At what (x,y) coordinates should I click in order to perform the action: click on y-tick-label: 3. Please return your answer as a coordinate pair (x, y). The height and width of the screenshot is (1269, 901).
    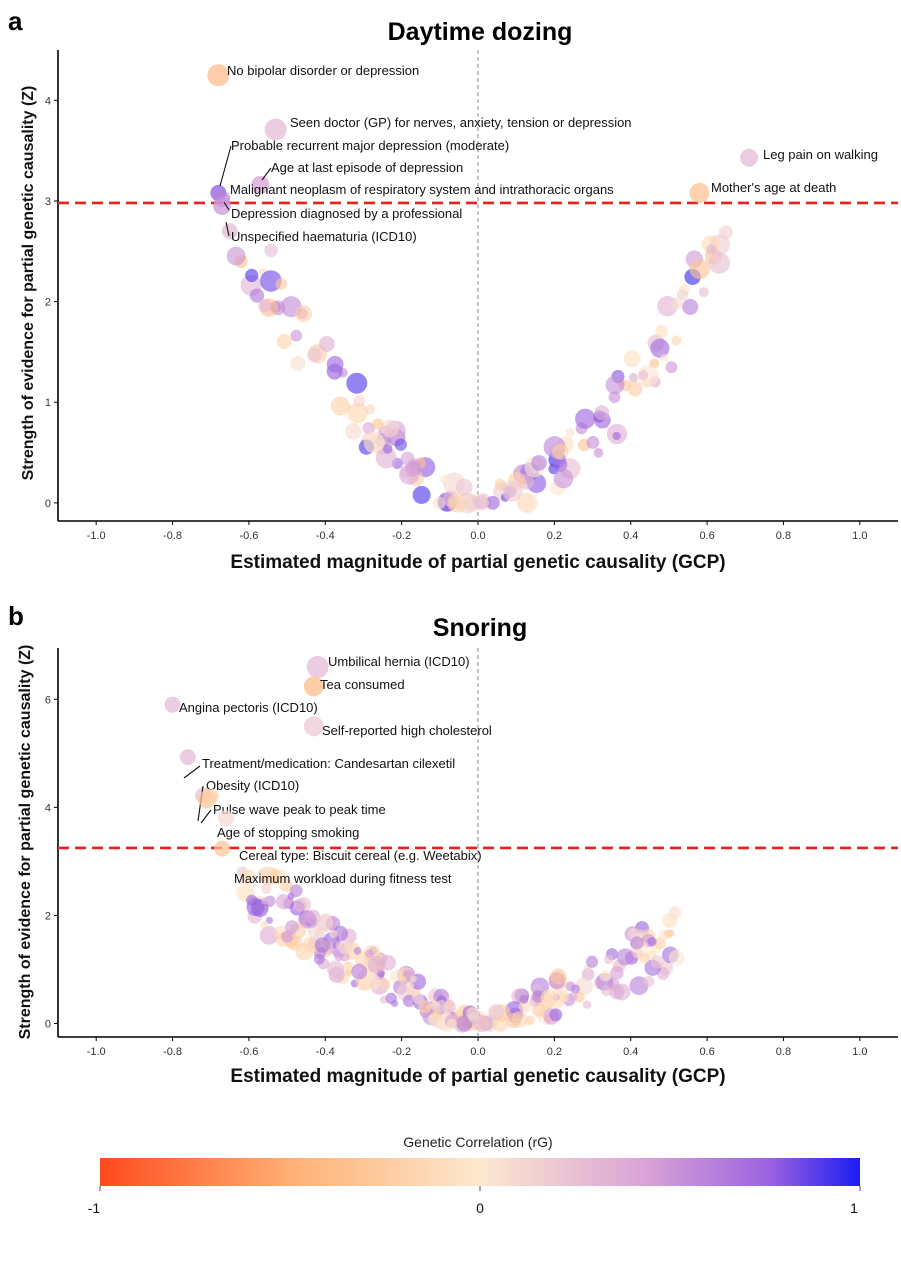
    Looking at the image, I should click on (48, 202).